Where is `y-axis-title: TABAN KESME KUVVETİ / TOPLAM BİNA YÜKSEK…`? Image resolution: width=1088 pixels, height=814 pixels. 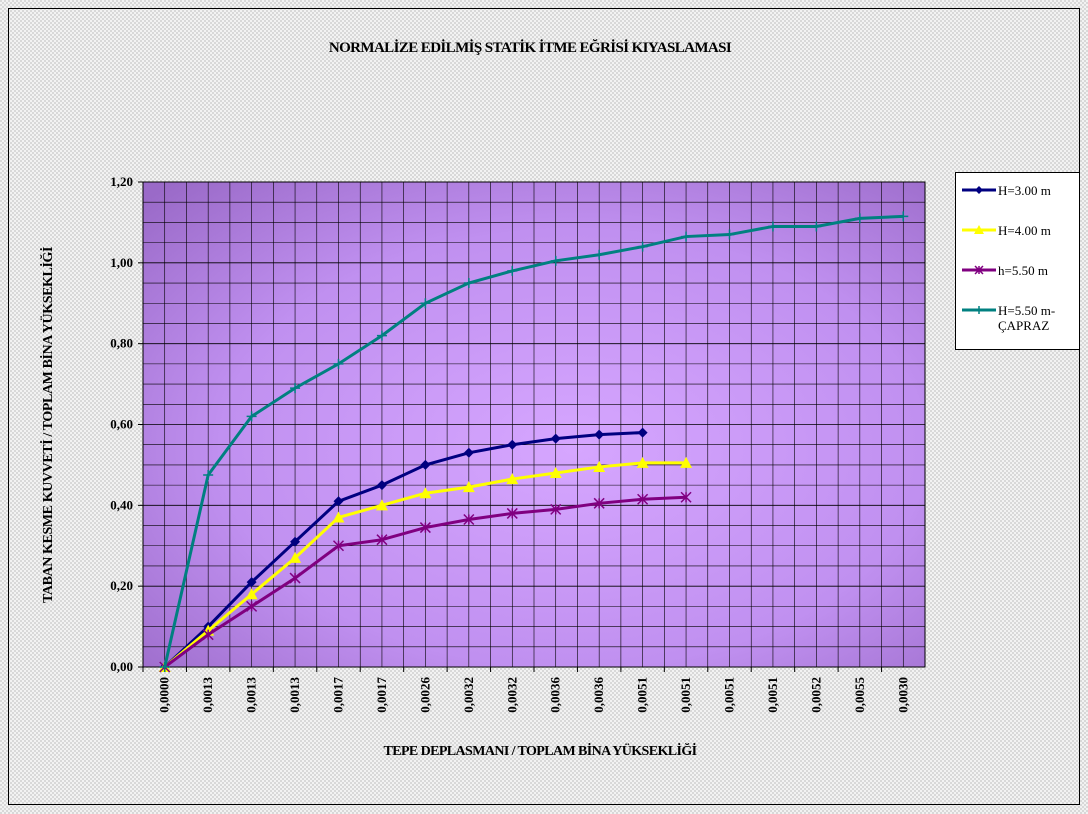 y-axis-title: TABAN KESME KUVVETİ / TOPLAM BİNA YÜKSEK… is located at coordinates (47, 425).